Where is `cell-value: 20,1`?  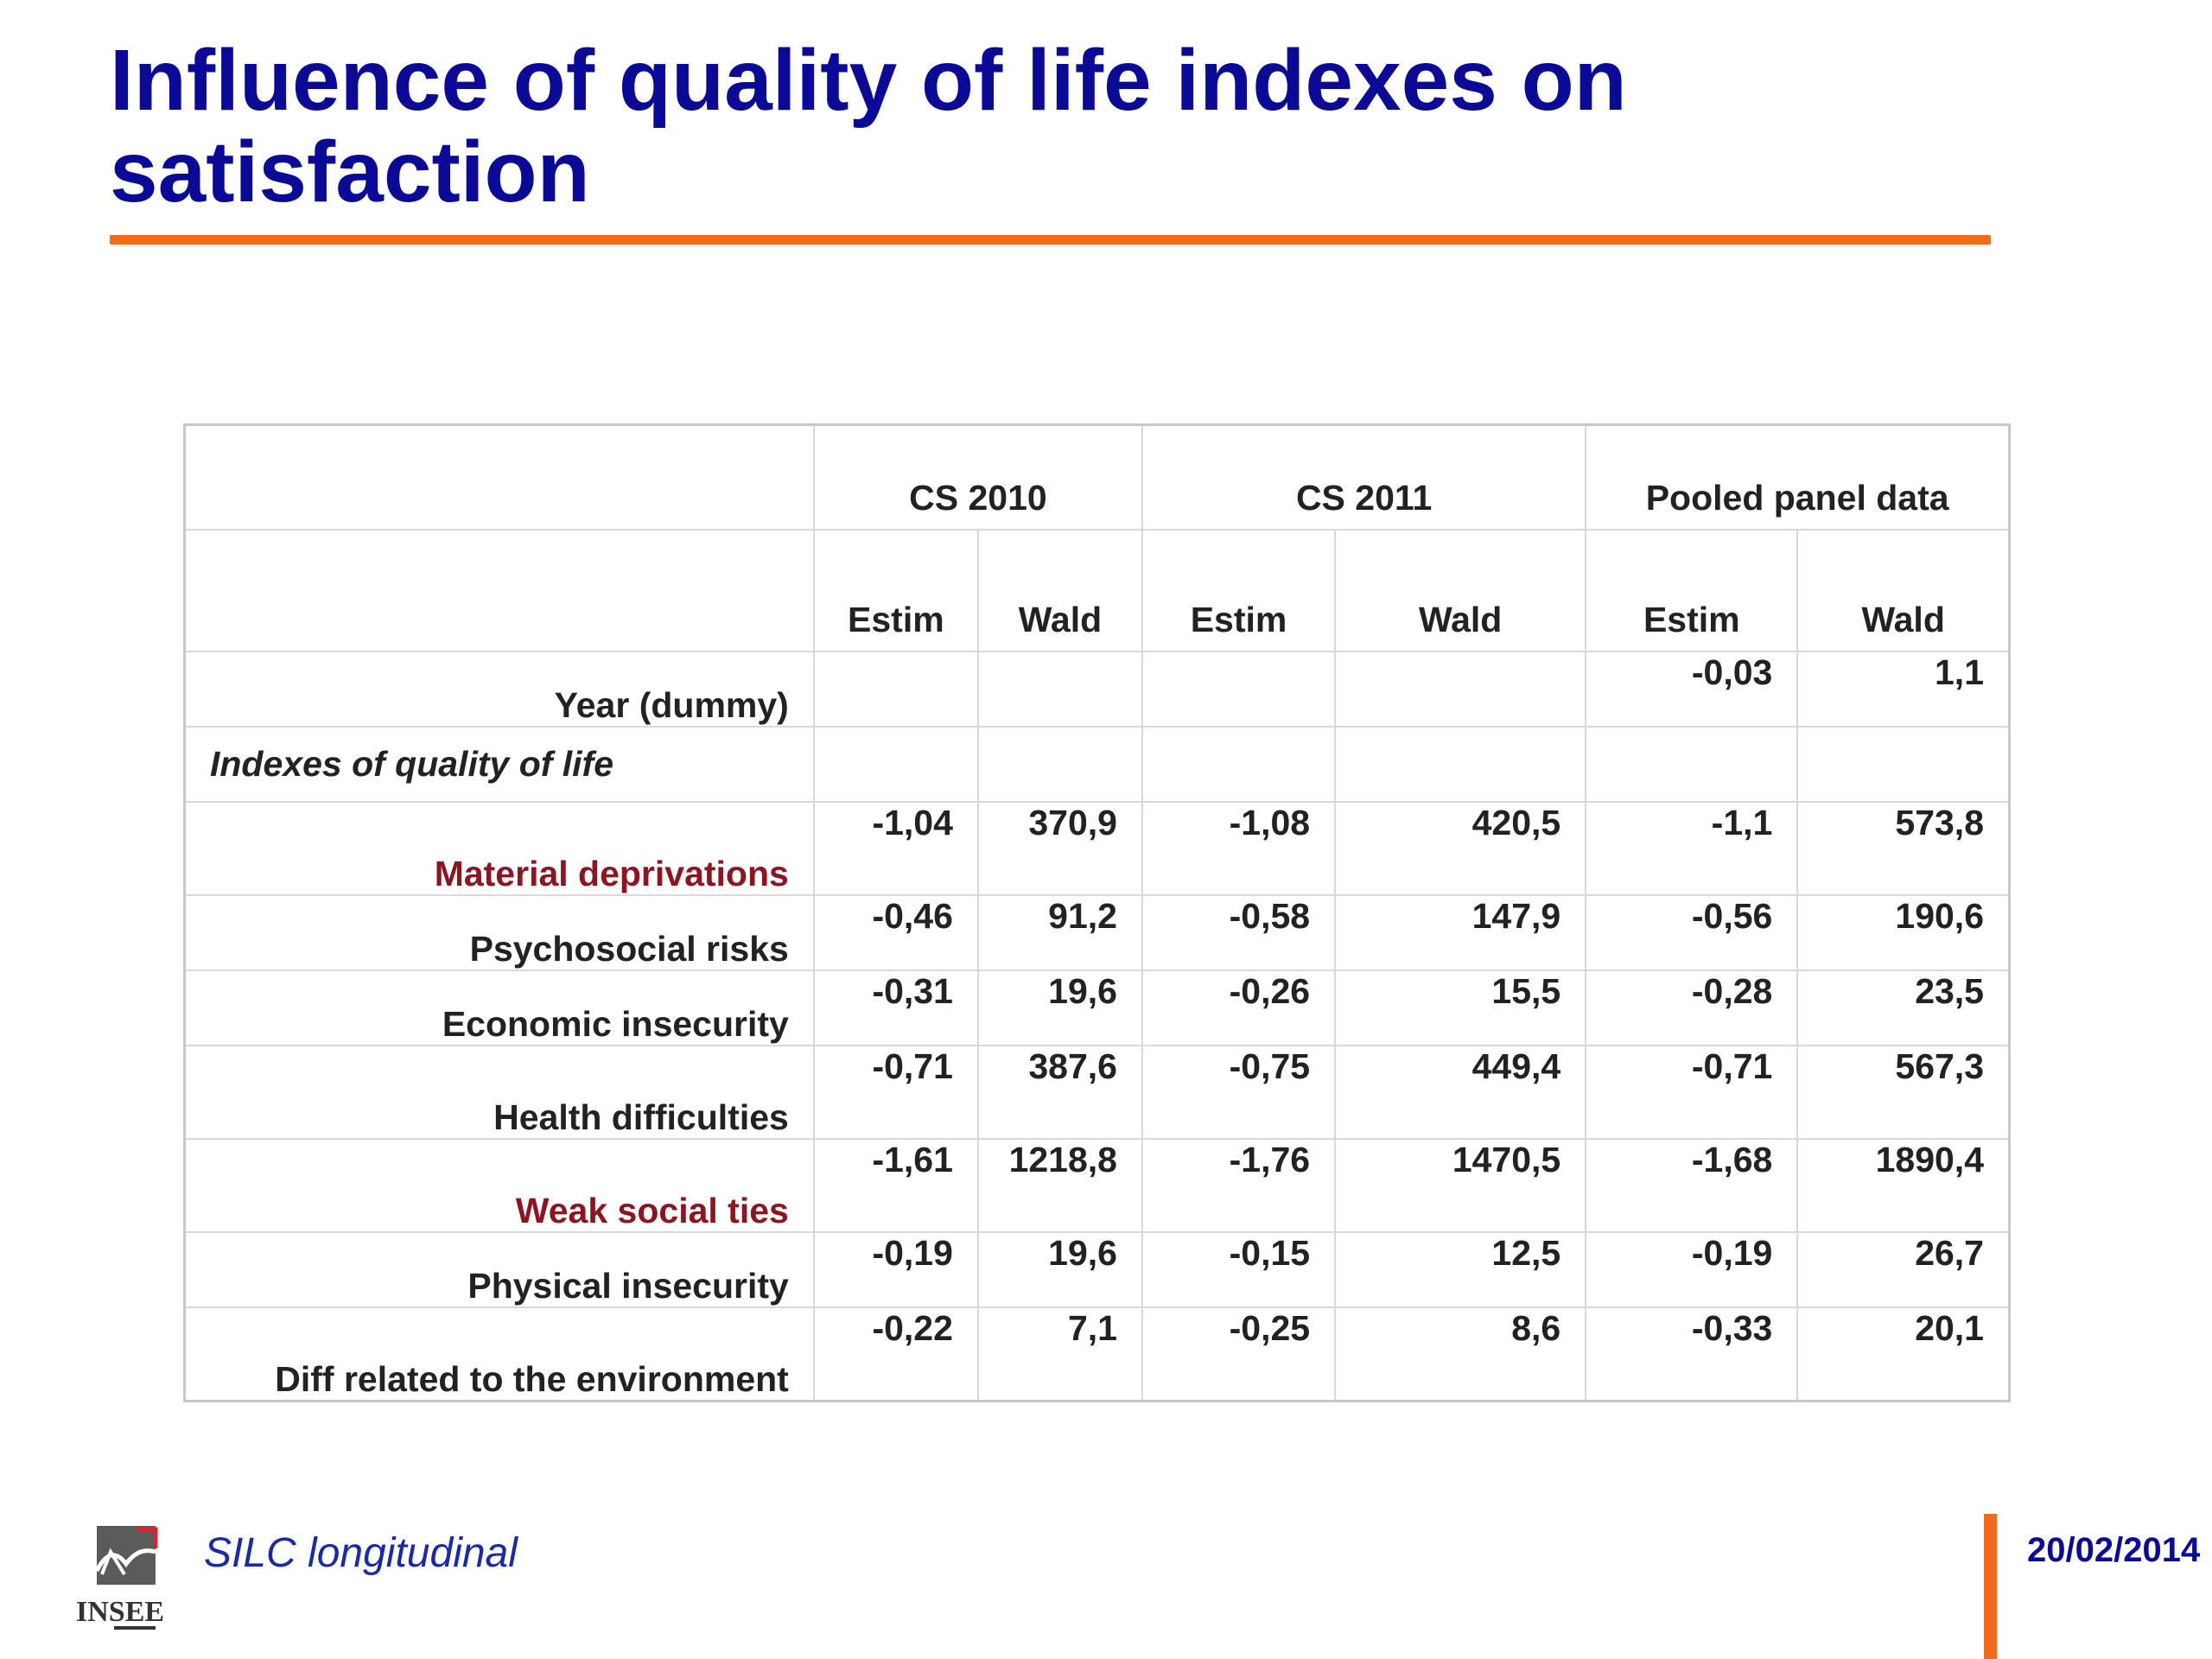
cell-value: 20,1 is located at coordinates (1903, 1354).